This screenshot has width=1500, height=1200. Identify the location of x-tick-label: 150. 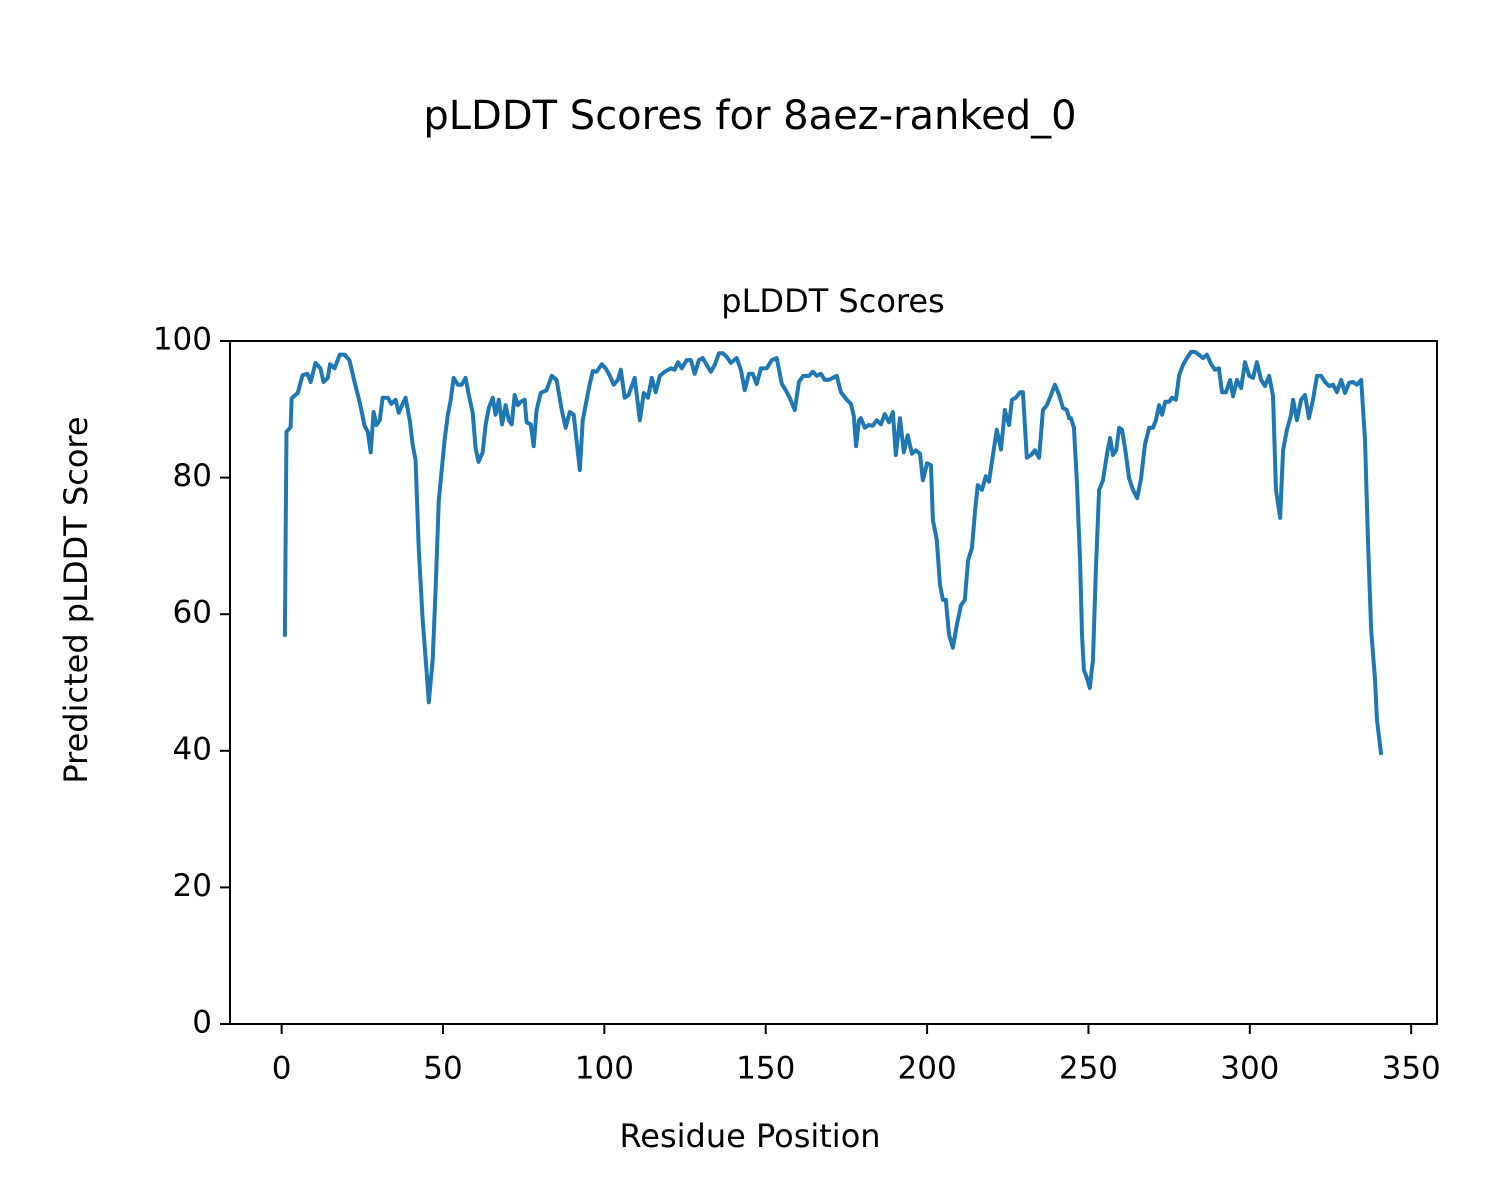
(765, 1069).